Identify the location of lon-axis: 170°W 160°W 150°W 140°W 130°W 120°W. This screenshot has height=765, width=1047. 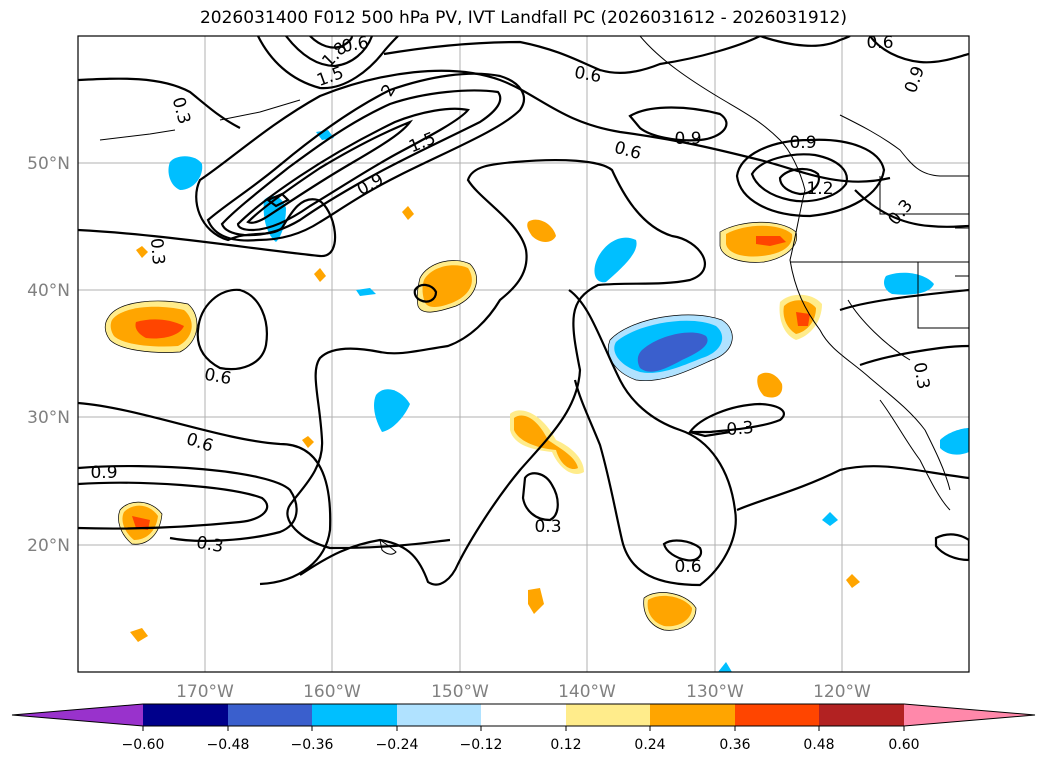
(523, 692).